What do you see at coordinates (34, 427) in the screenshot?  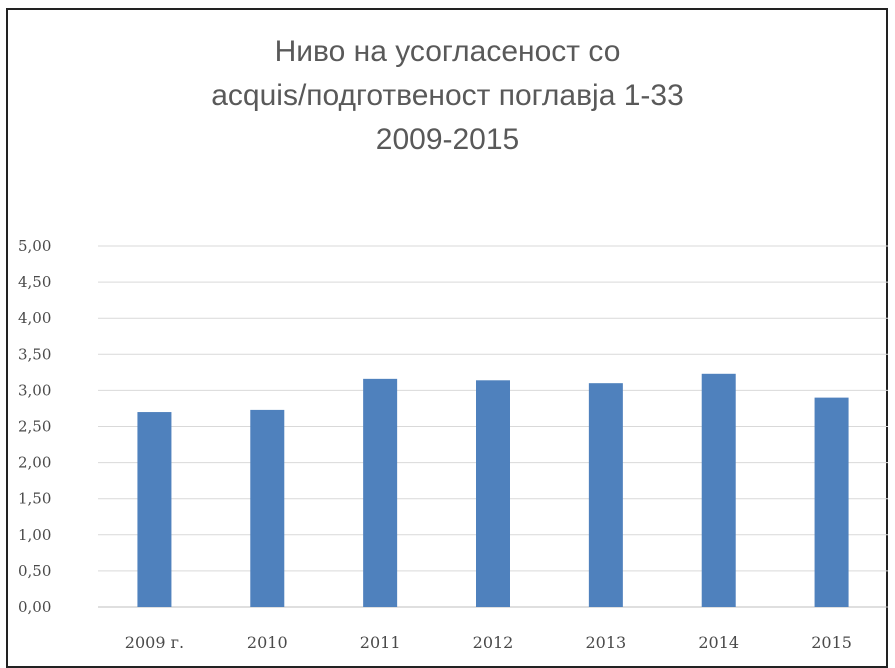 I see `y-tick-label: 2,50` at bounding box center [34, 427].